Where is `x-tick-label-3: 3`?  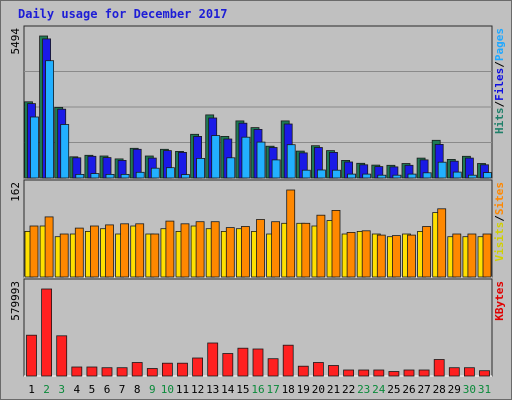 x-tick-label-3: 3 is located at coordinates (61, 389).